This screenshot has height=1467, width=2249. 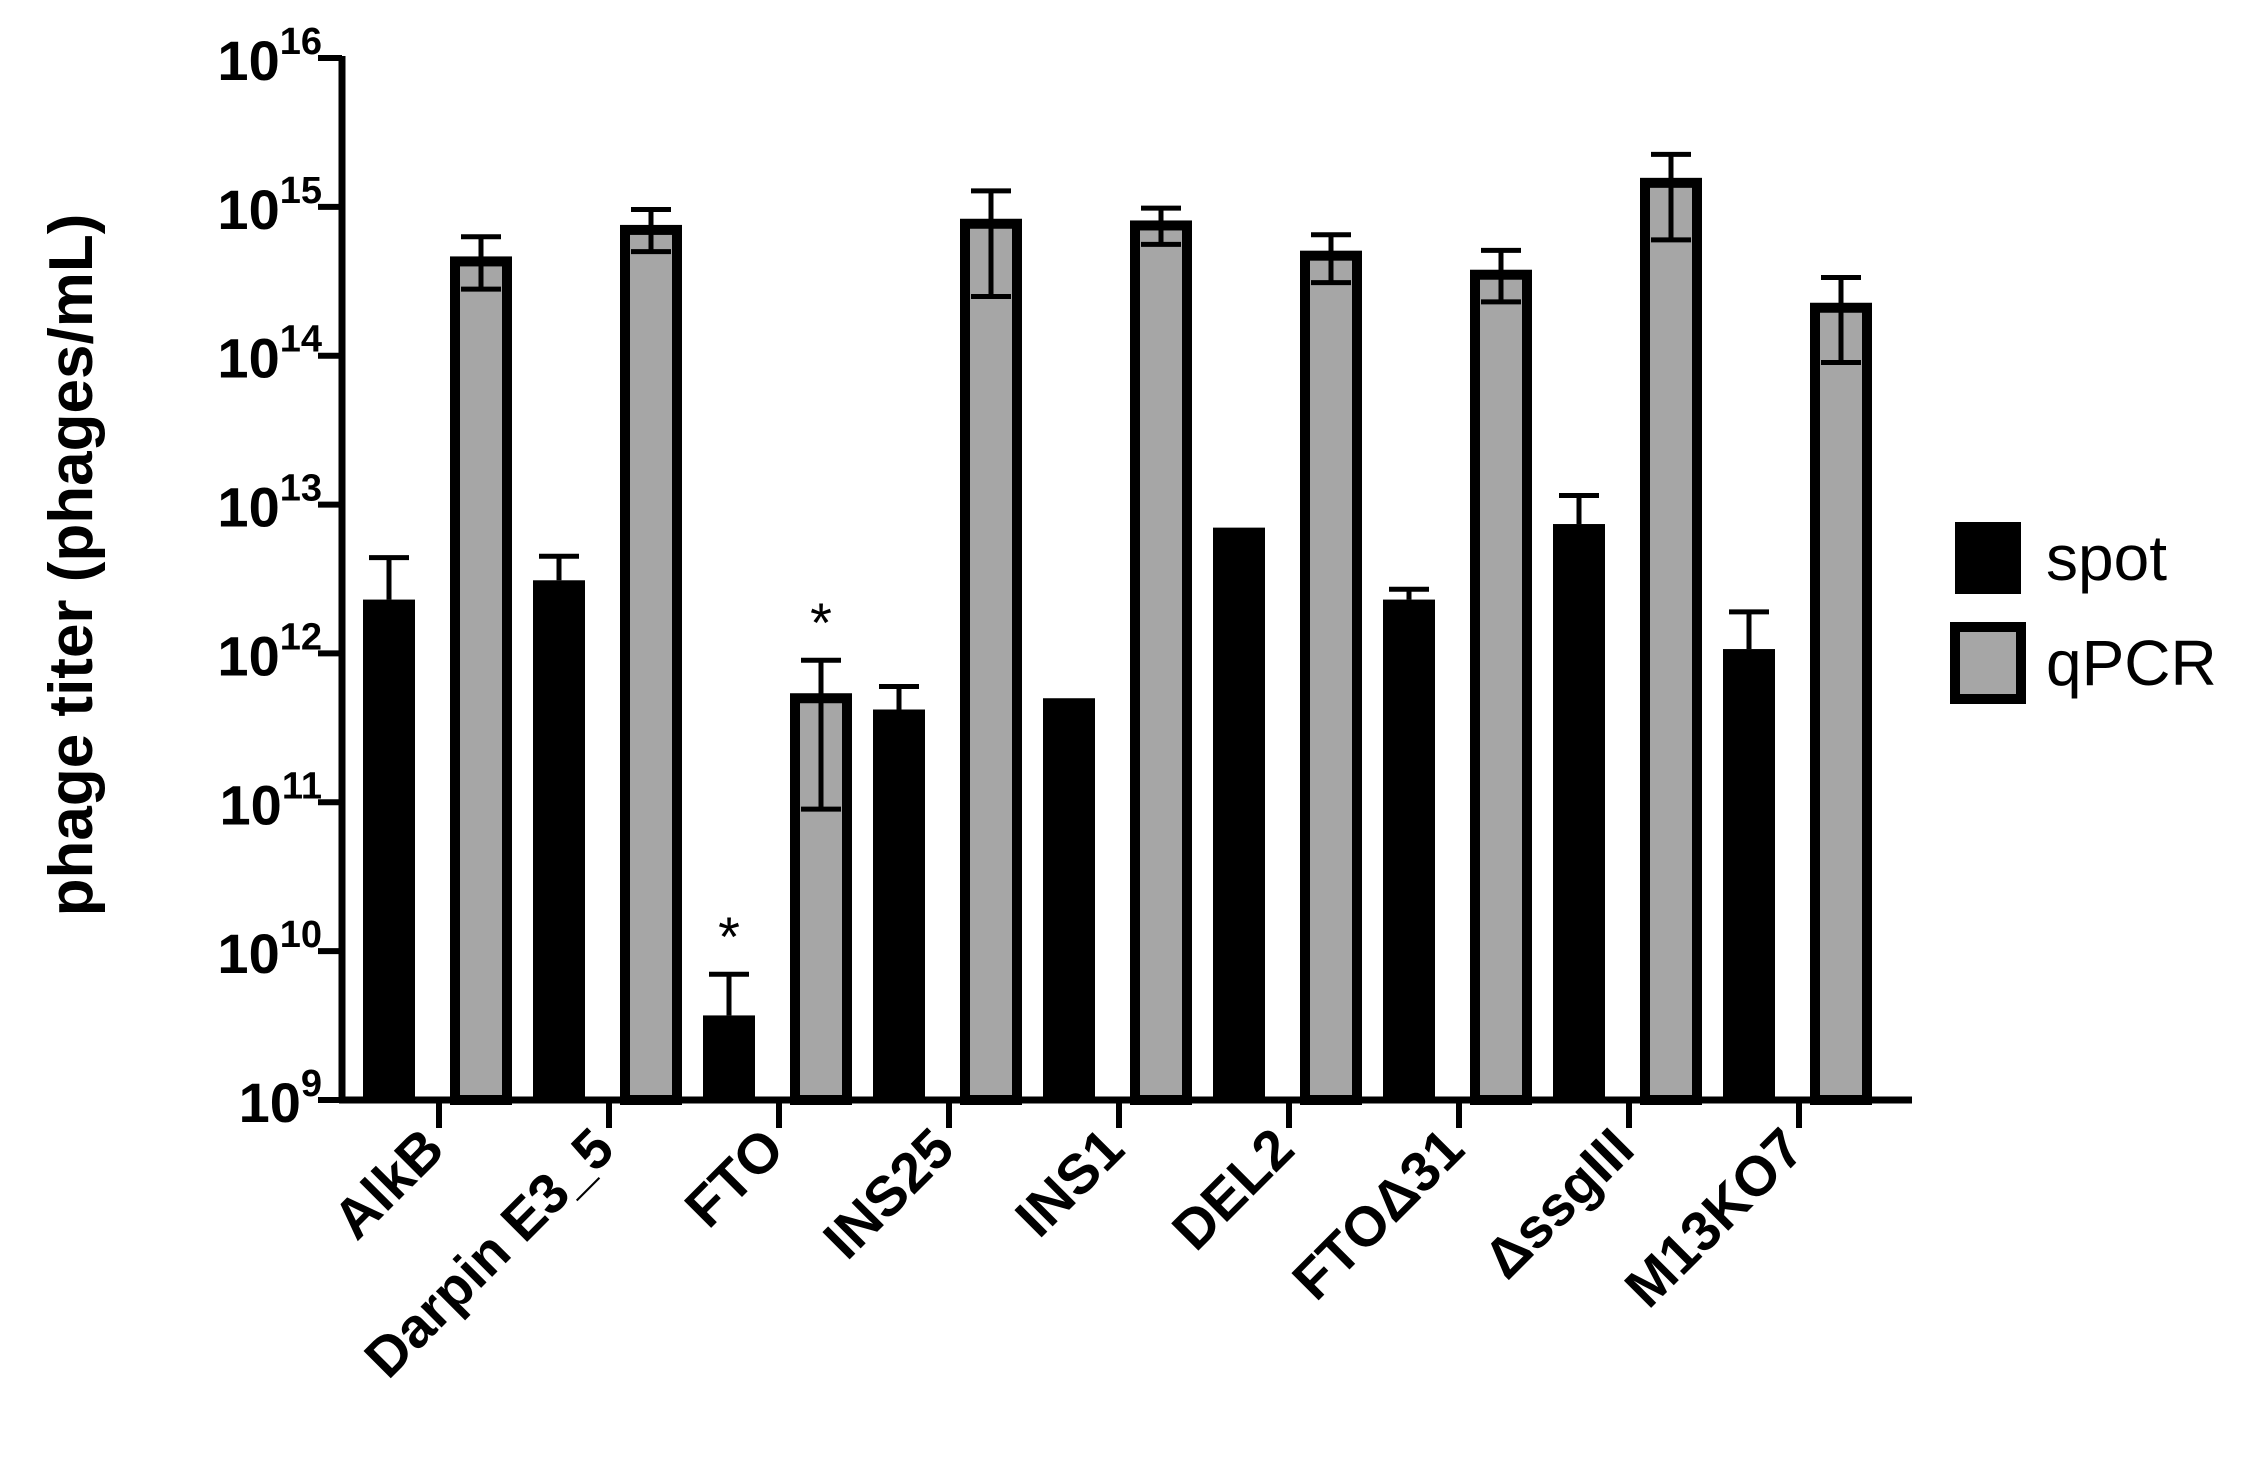 I want to click on y-tick-label: 1012, so click(x=269, y=651).